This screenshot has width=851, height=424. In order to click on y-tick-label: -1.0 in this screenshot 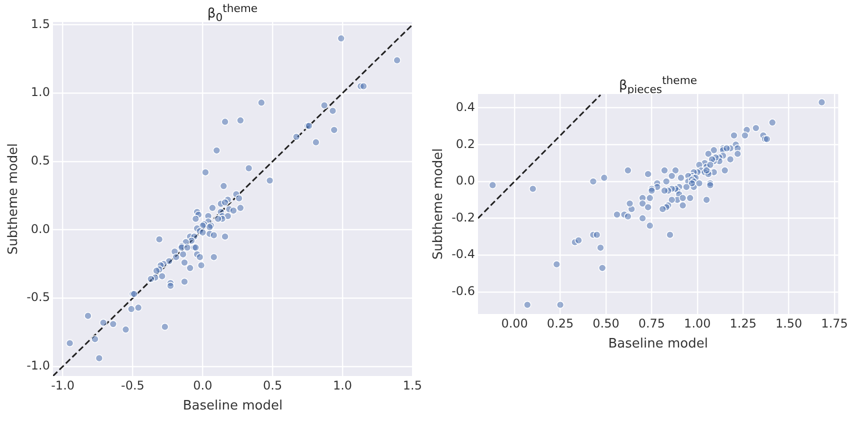, I will do `click(38, 365)`.